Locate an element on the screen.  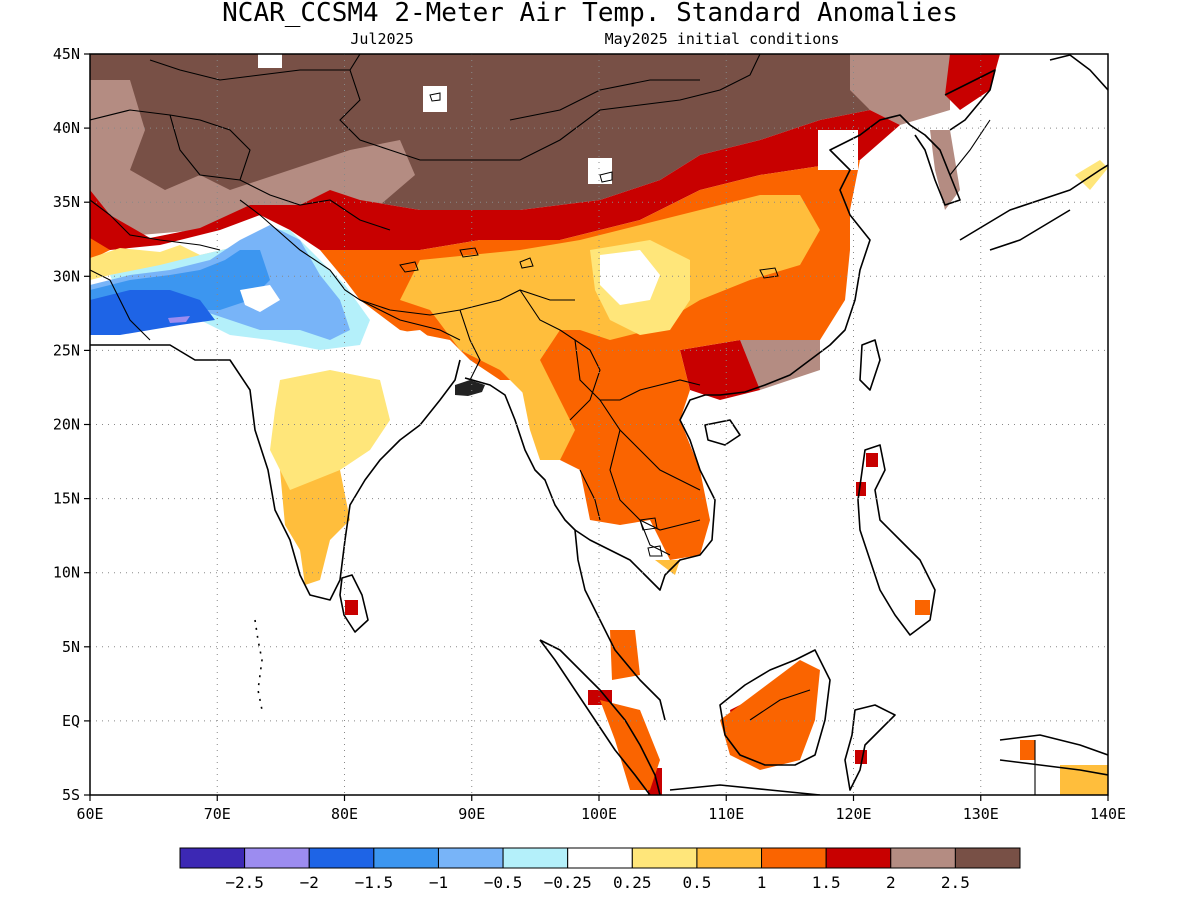
legend-label: −1 is located at coordinates (438, 882).